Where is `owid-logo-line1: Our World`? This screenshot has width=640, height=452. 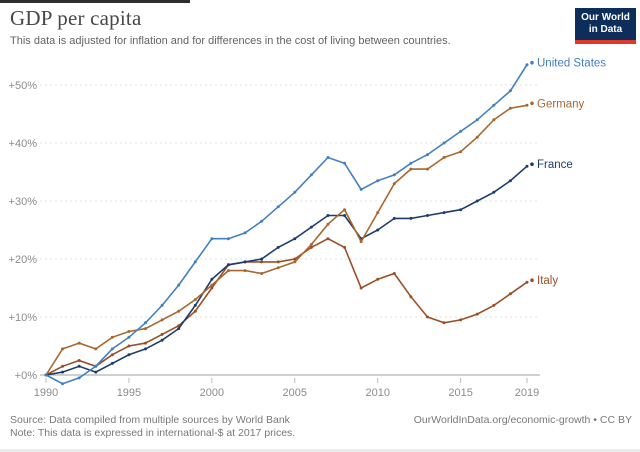
owid-logo-line1: Our World is located at coordinates (605, 17).